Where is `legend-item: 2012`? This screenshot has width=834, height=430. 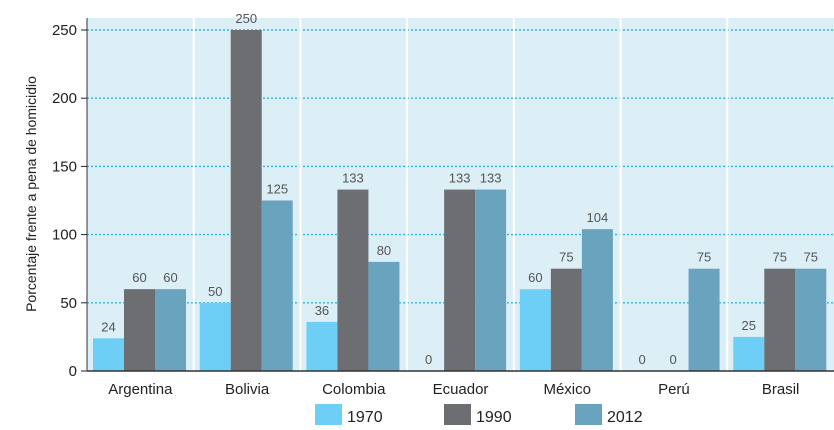 legend-item: 2012 is located at coordinates (609, 415).